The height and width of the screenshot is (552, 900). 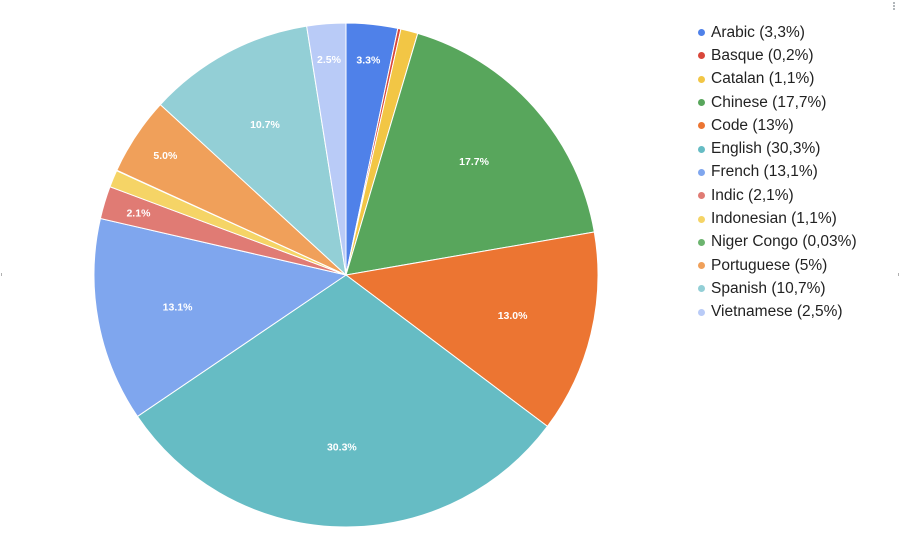 What do you see at coordinates (762, 55) in the screenshot?
I see `legend-label: Basque (0,2%)` at bounding box center [762, 55].